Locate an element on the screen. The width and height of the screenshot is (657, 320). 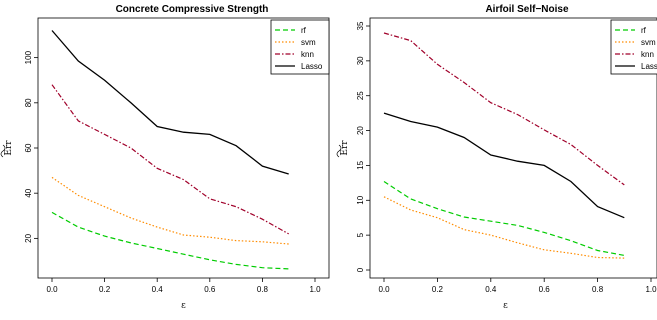
y-tick-label: 35 is located at coordinates (360, 25).